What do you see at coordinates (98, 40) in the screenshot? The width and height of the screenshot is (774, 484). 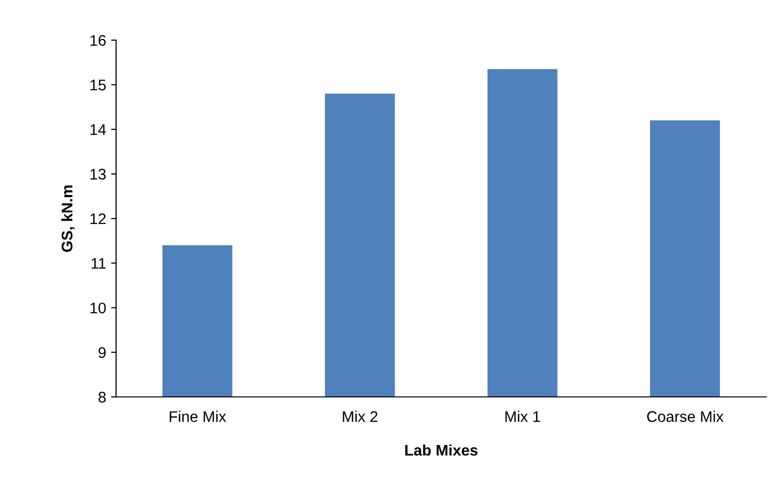 I see `y-tick-label: 16` at bounding box center [98, 40].